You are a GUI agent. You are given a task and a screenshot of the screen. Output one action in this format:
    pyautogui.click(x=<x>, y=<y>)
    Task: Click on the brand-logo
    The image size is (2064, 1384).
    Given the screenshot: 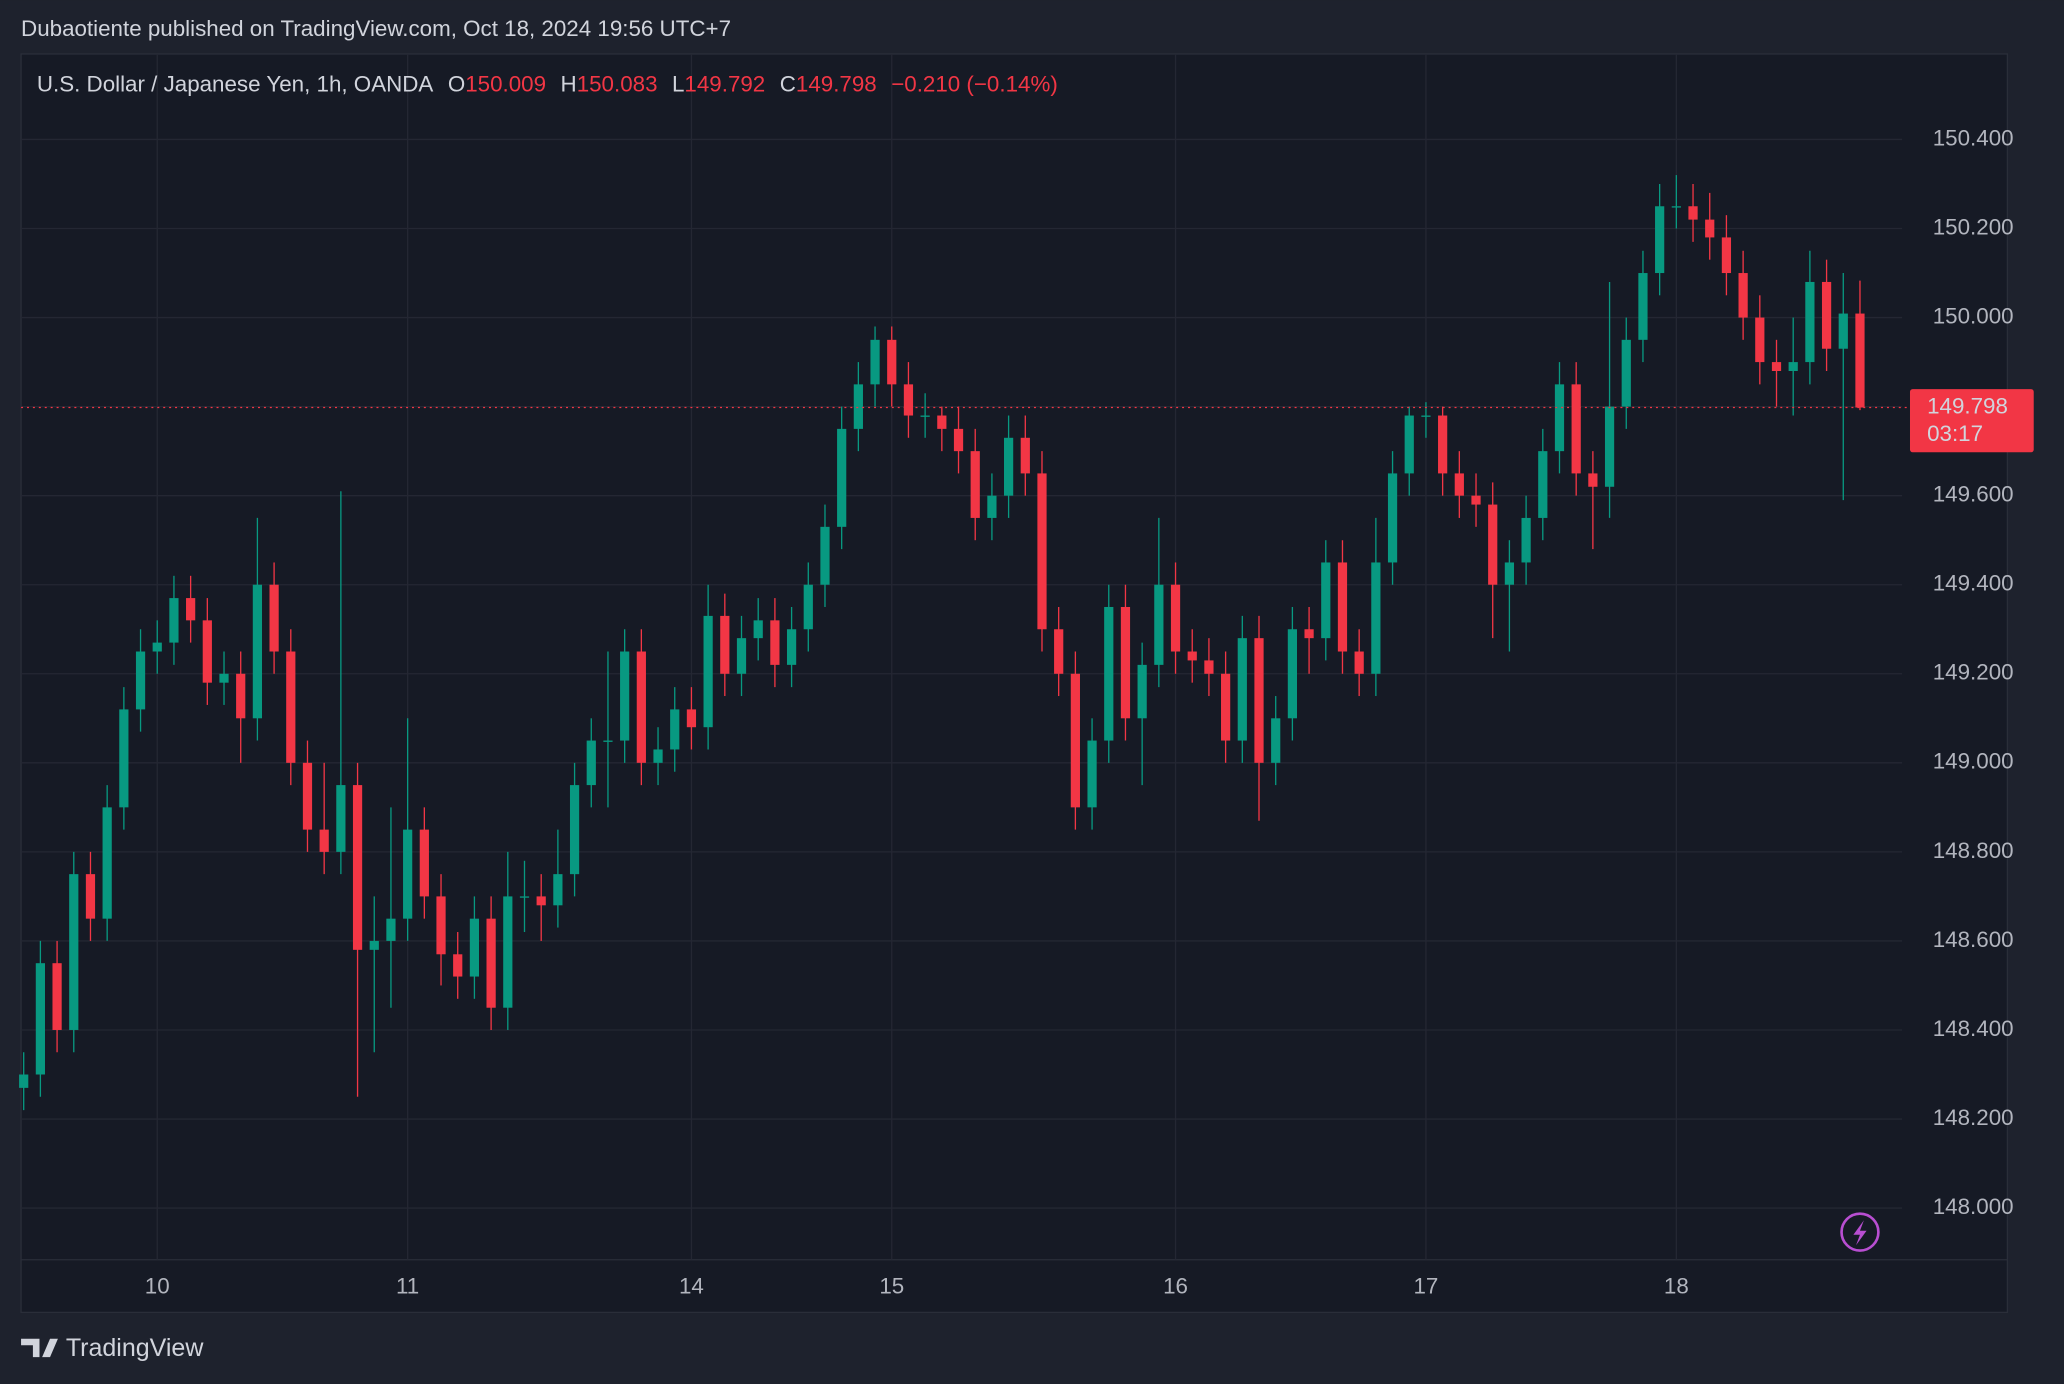 What is the action you would take?
    pyautogui.click(x=39, y=1348)
    